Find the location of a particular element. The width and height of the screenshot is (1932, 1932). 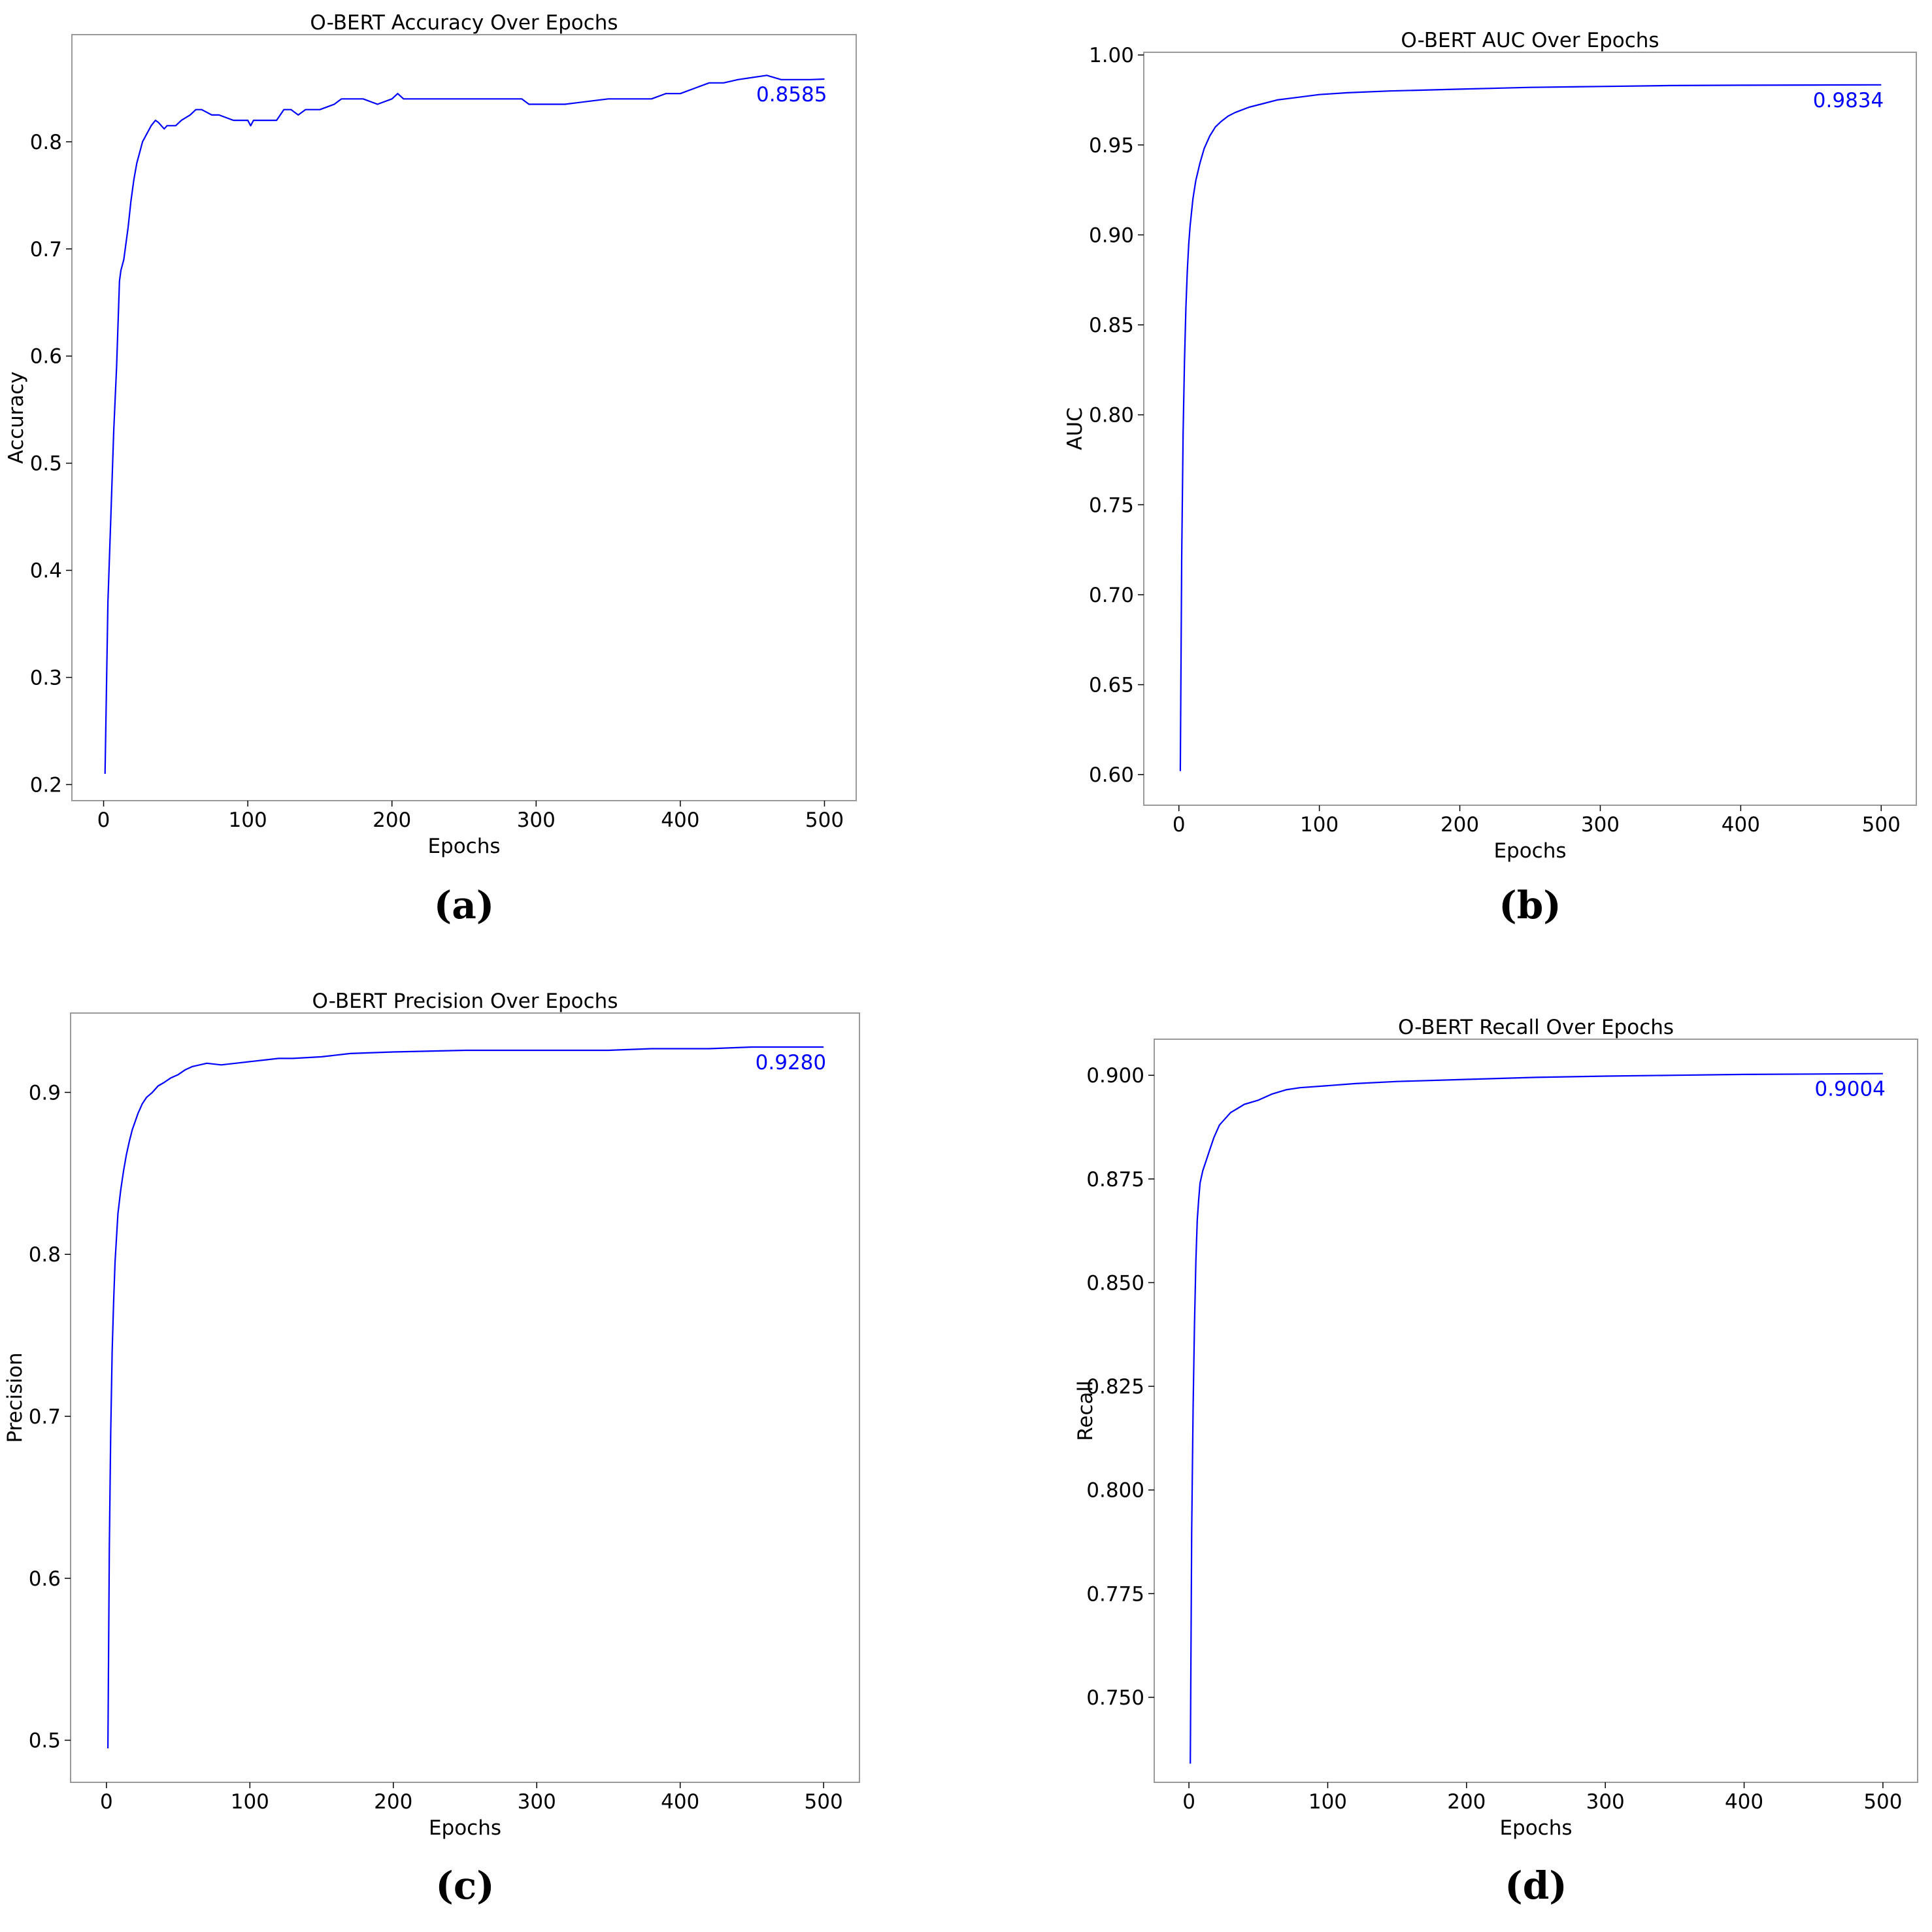

chart-title: O-BERT Accuracy Over Epochs is located at coordinates (464, 23).